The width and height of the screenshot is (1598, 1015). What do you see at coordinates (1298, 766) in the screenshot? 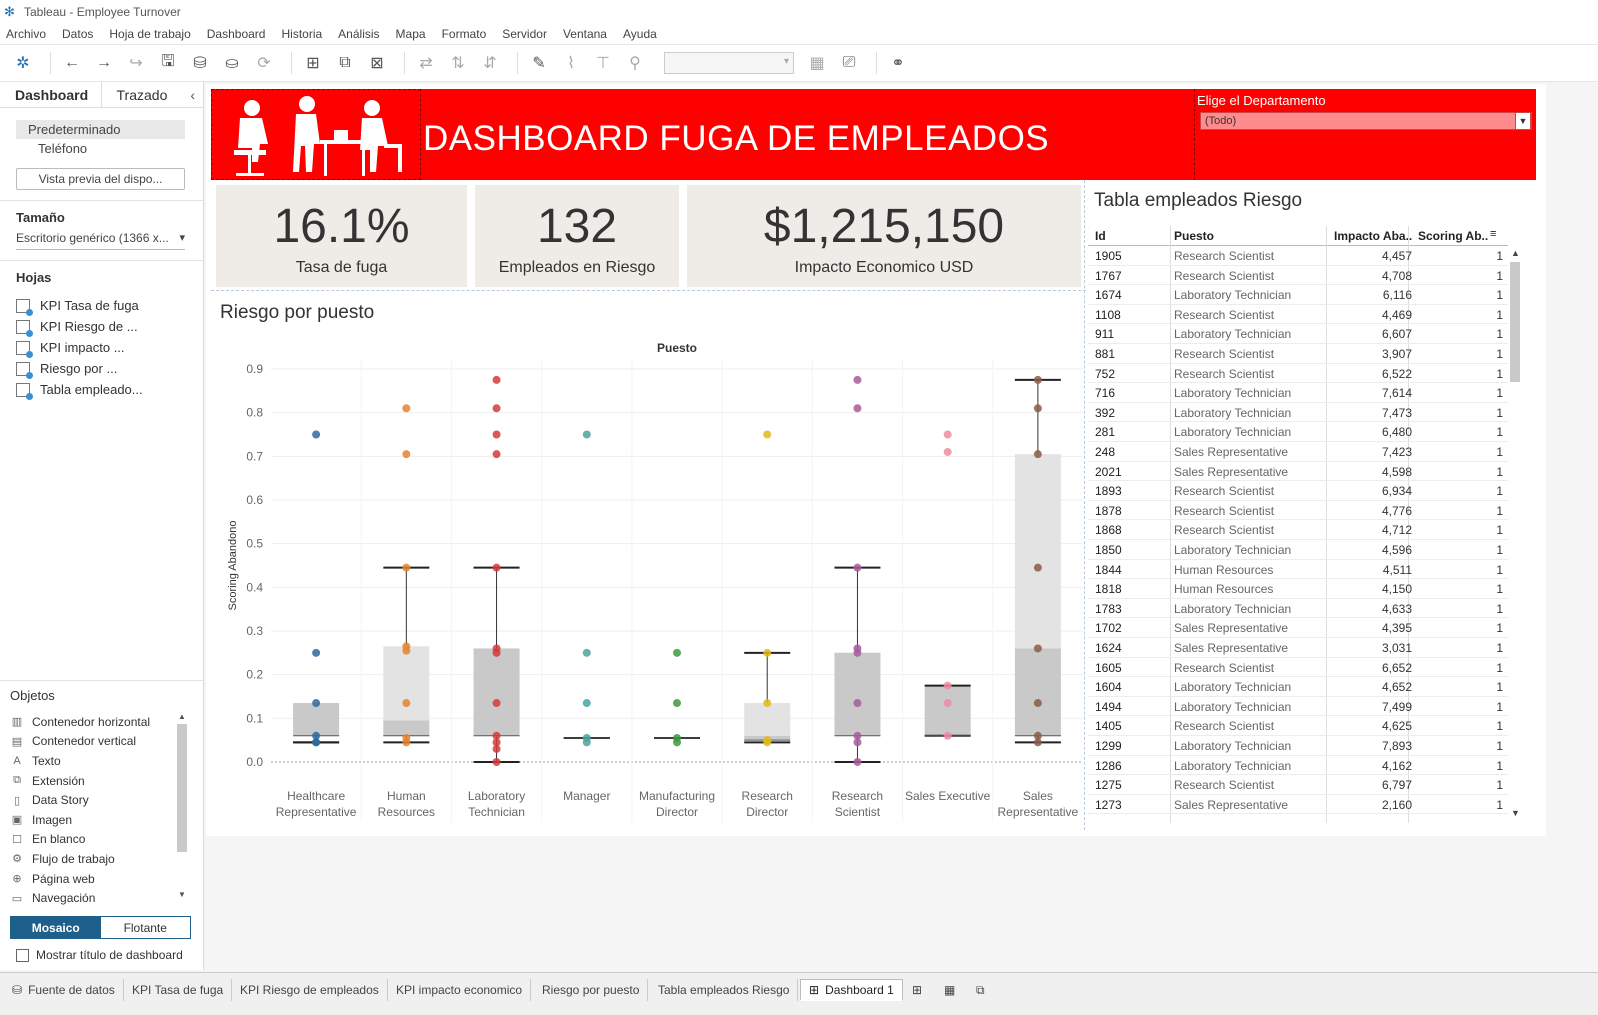
I see `table-row: 1286 Laboratory Technician 4,162 1` at bounding box center [1298, 766].